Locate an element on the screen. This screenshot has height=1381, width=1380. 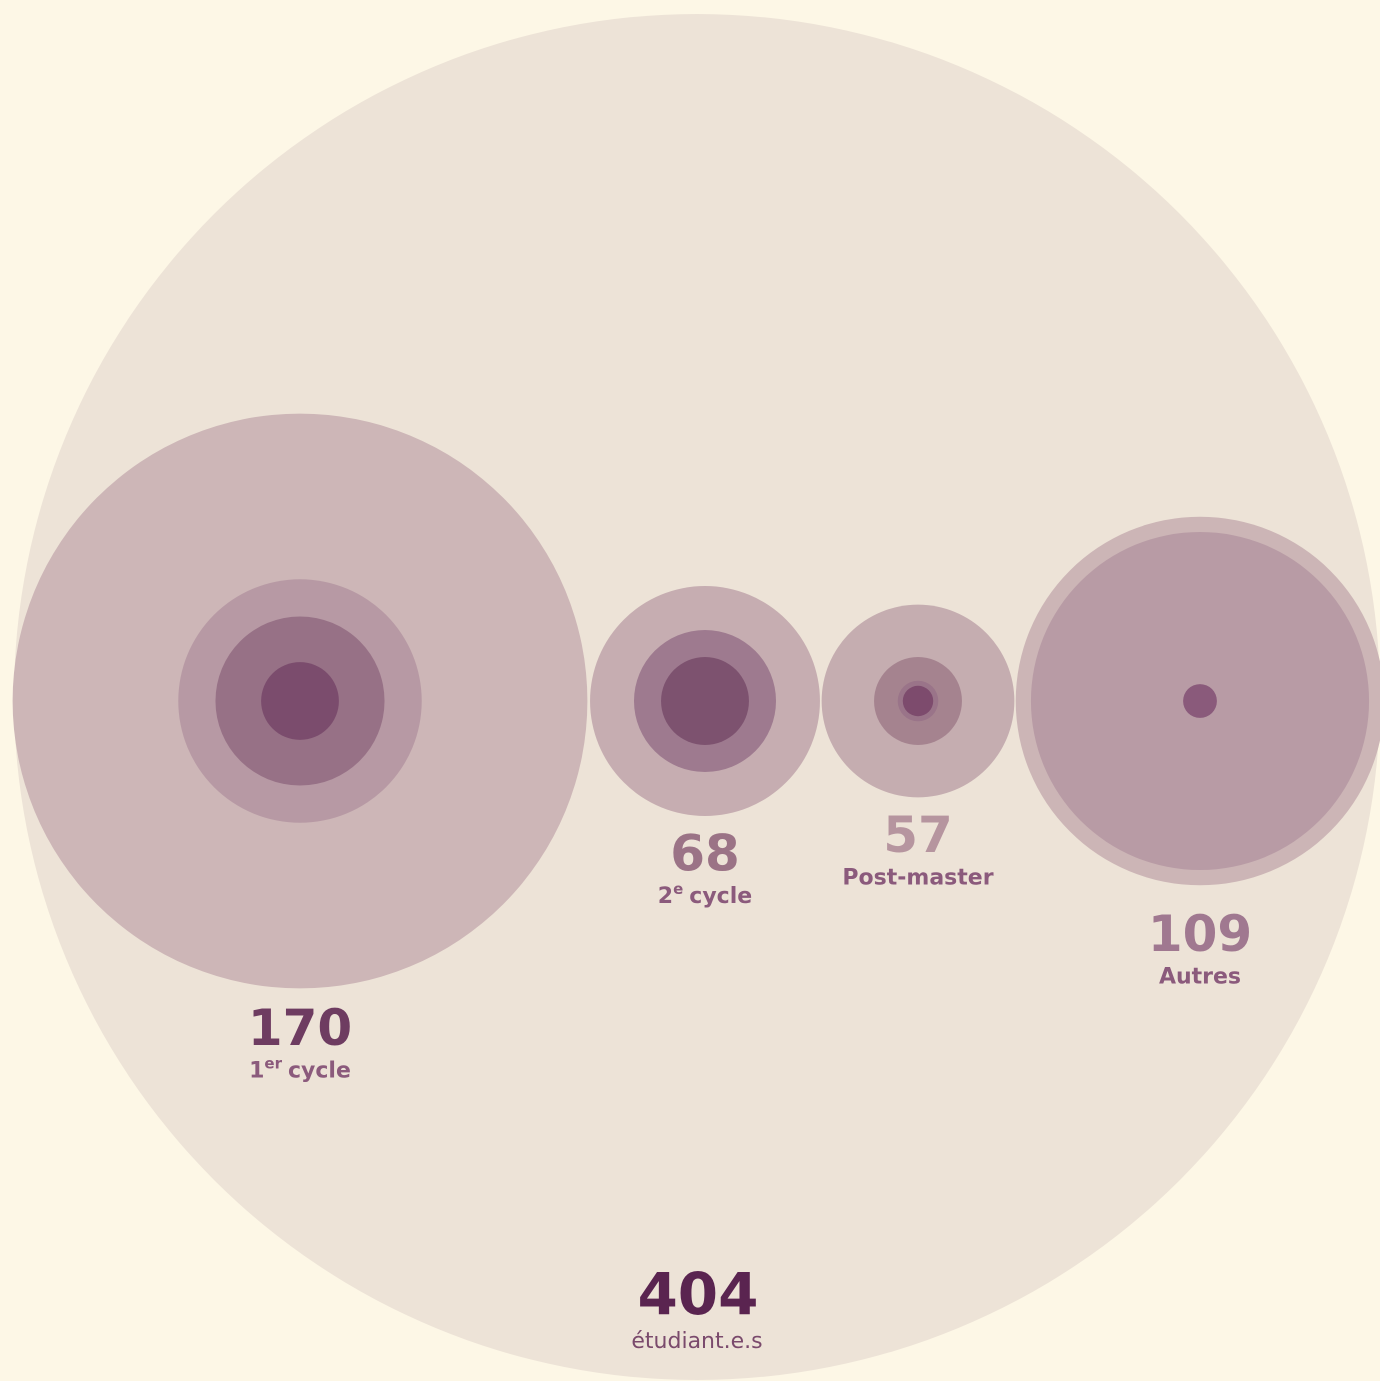
label-base: 1 is located at coordinates (256, 1070).